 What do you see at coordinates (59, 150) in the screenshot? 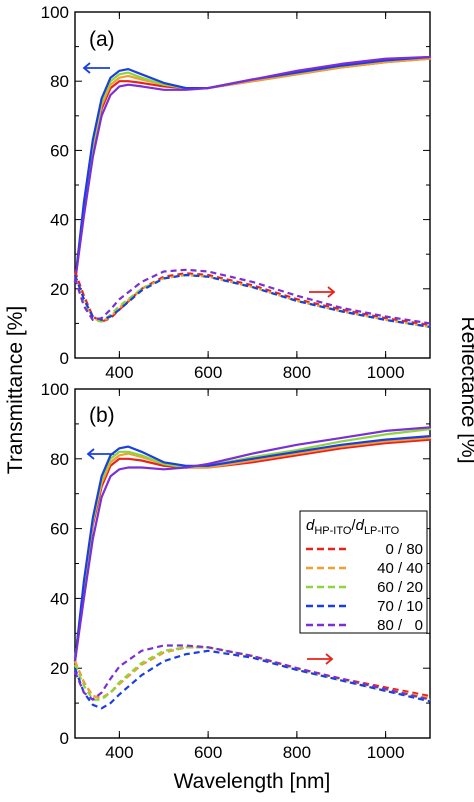
I see `y-tick-label-a: 60` at bounding box center [59, 150].